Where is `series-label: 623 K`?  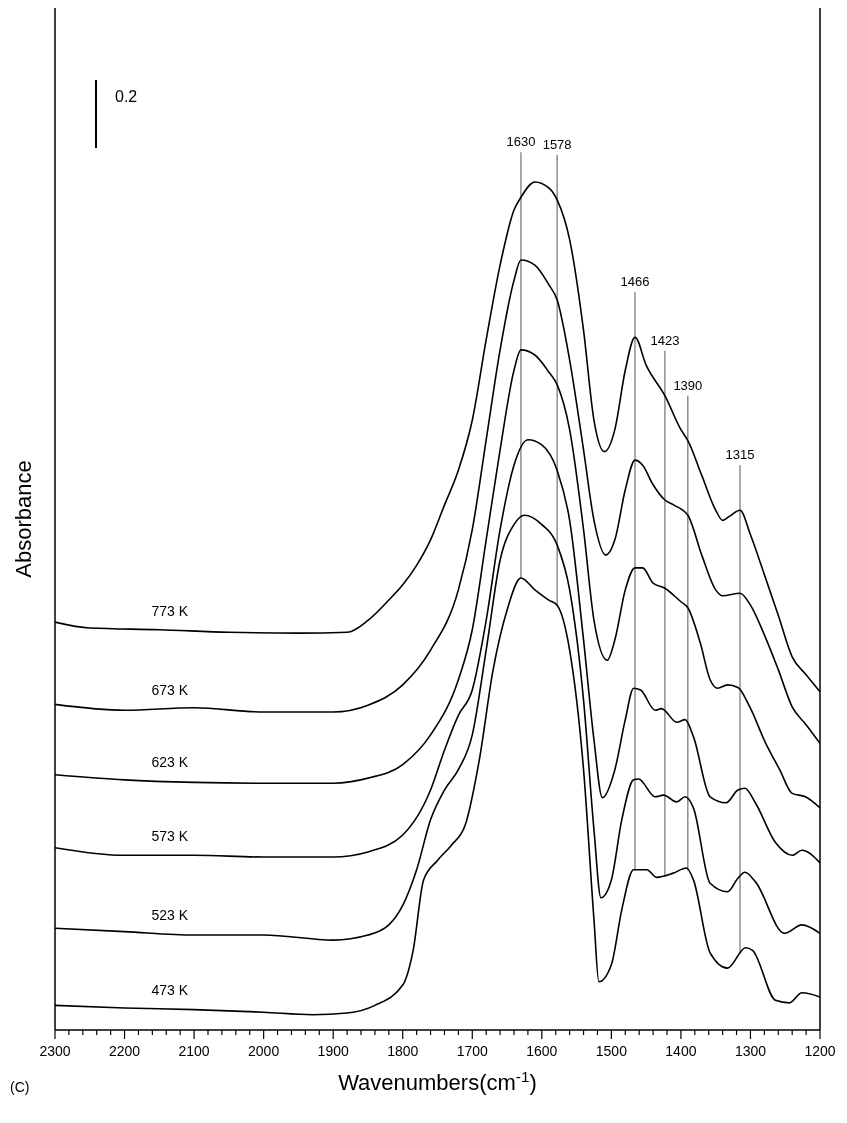 series-label: 623 K is located at coordinates (170, 762).